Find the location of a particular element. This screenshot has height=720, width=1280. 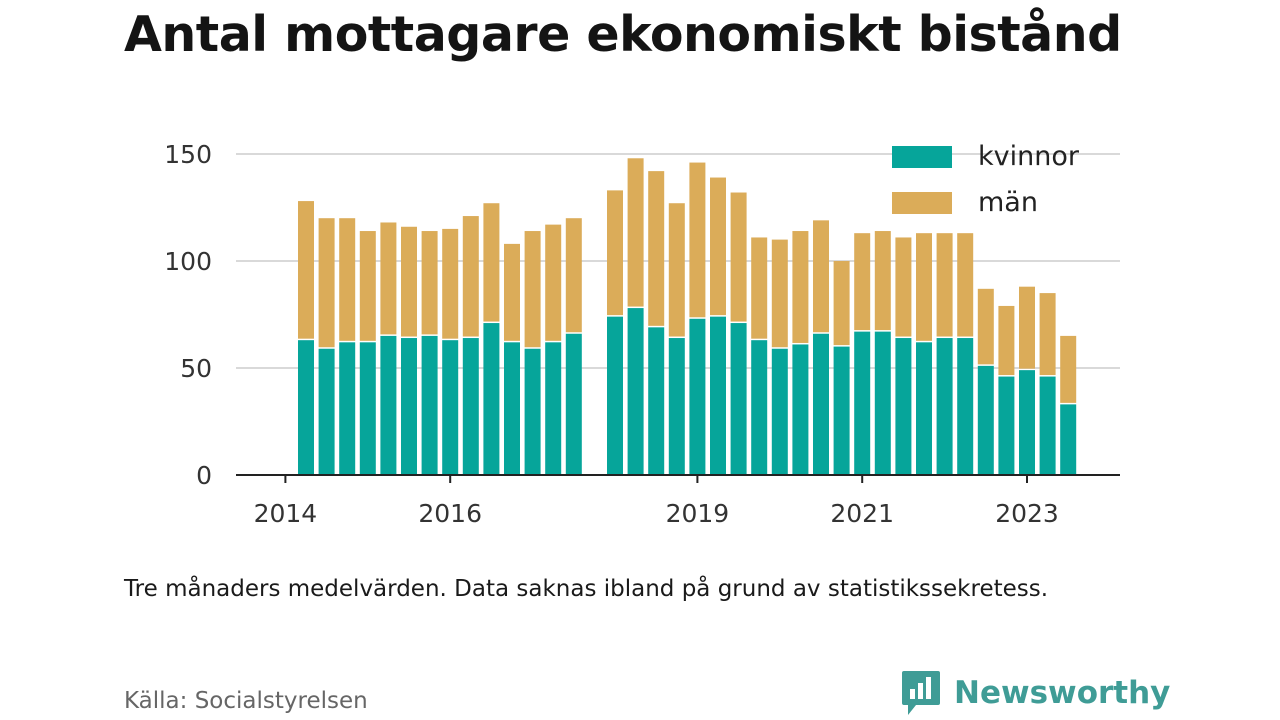

x-tick-label: 2014 is located at coordinates (286, 513).